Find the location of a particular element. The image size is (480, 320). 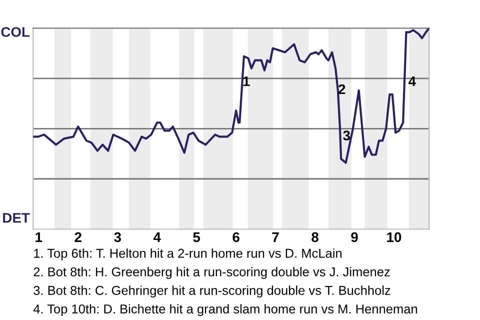

text: 1. Top 6th: T. Helton hit a 2-run home run vs D. McLain is located at coordinates (188, 254).